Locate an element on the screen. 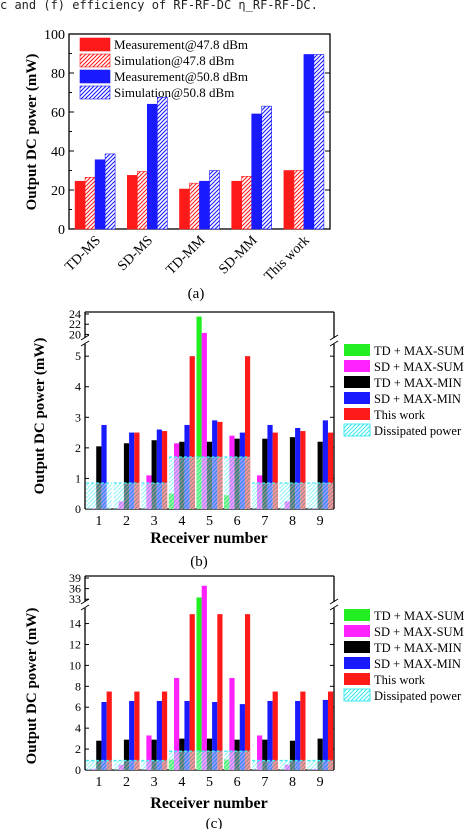  panel-c-xtick-label: 8 is located at coordinates (292, 782).